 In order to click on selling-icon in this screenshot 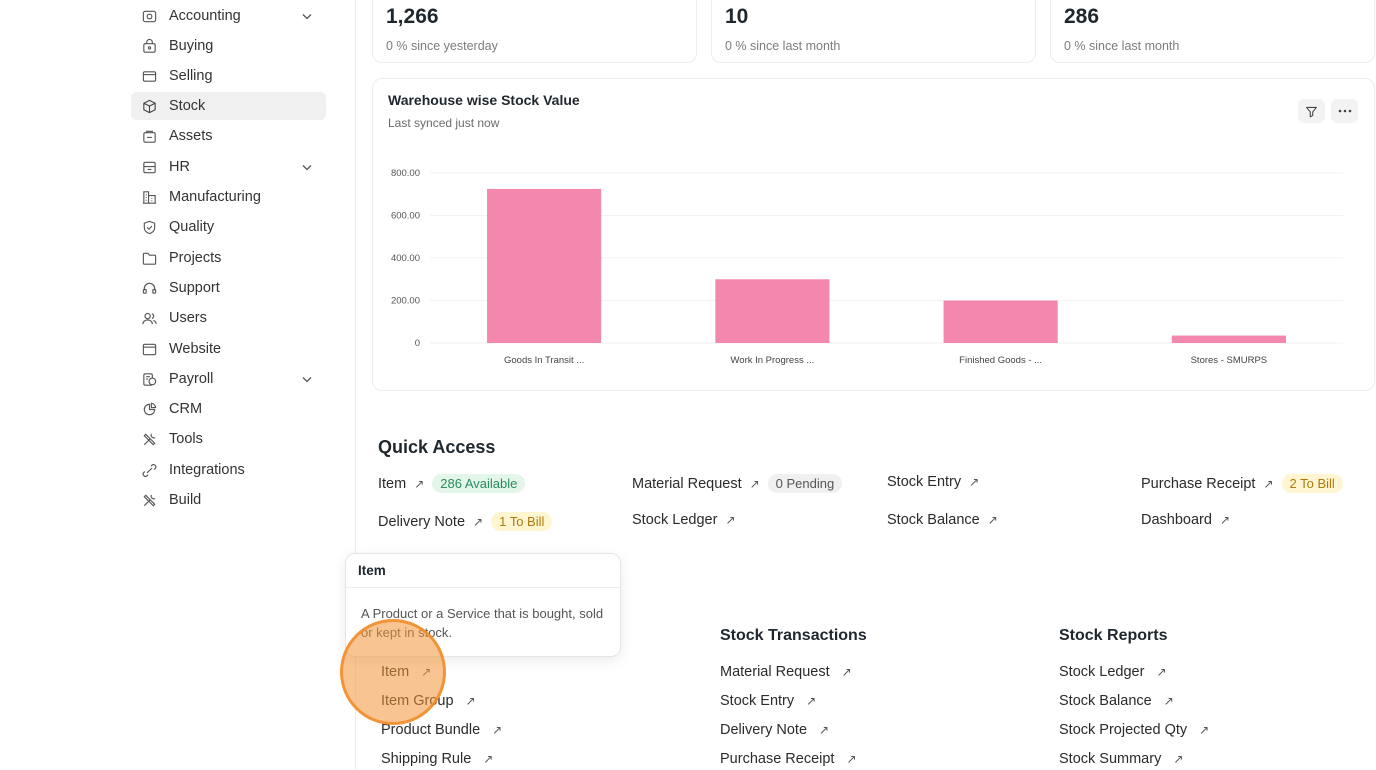, I will do `click(149, 76)`.